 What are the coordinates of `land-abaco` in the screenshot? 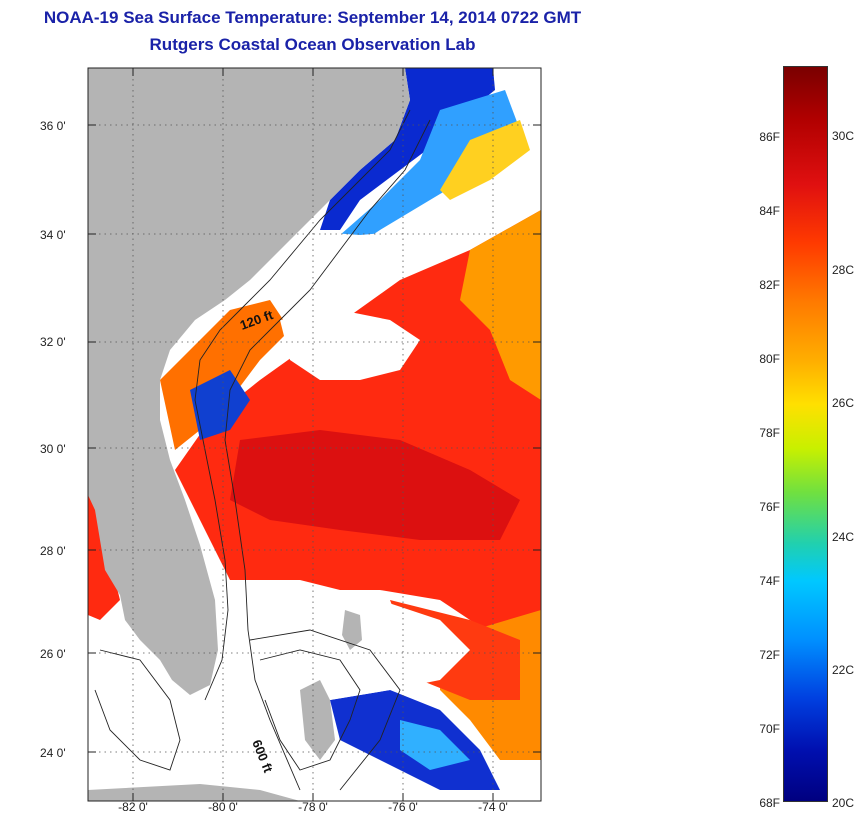 It's located at (352, 630).